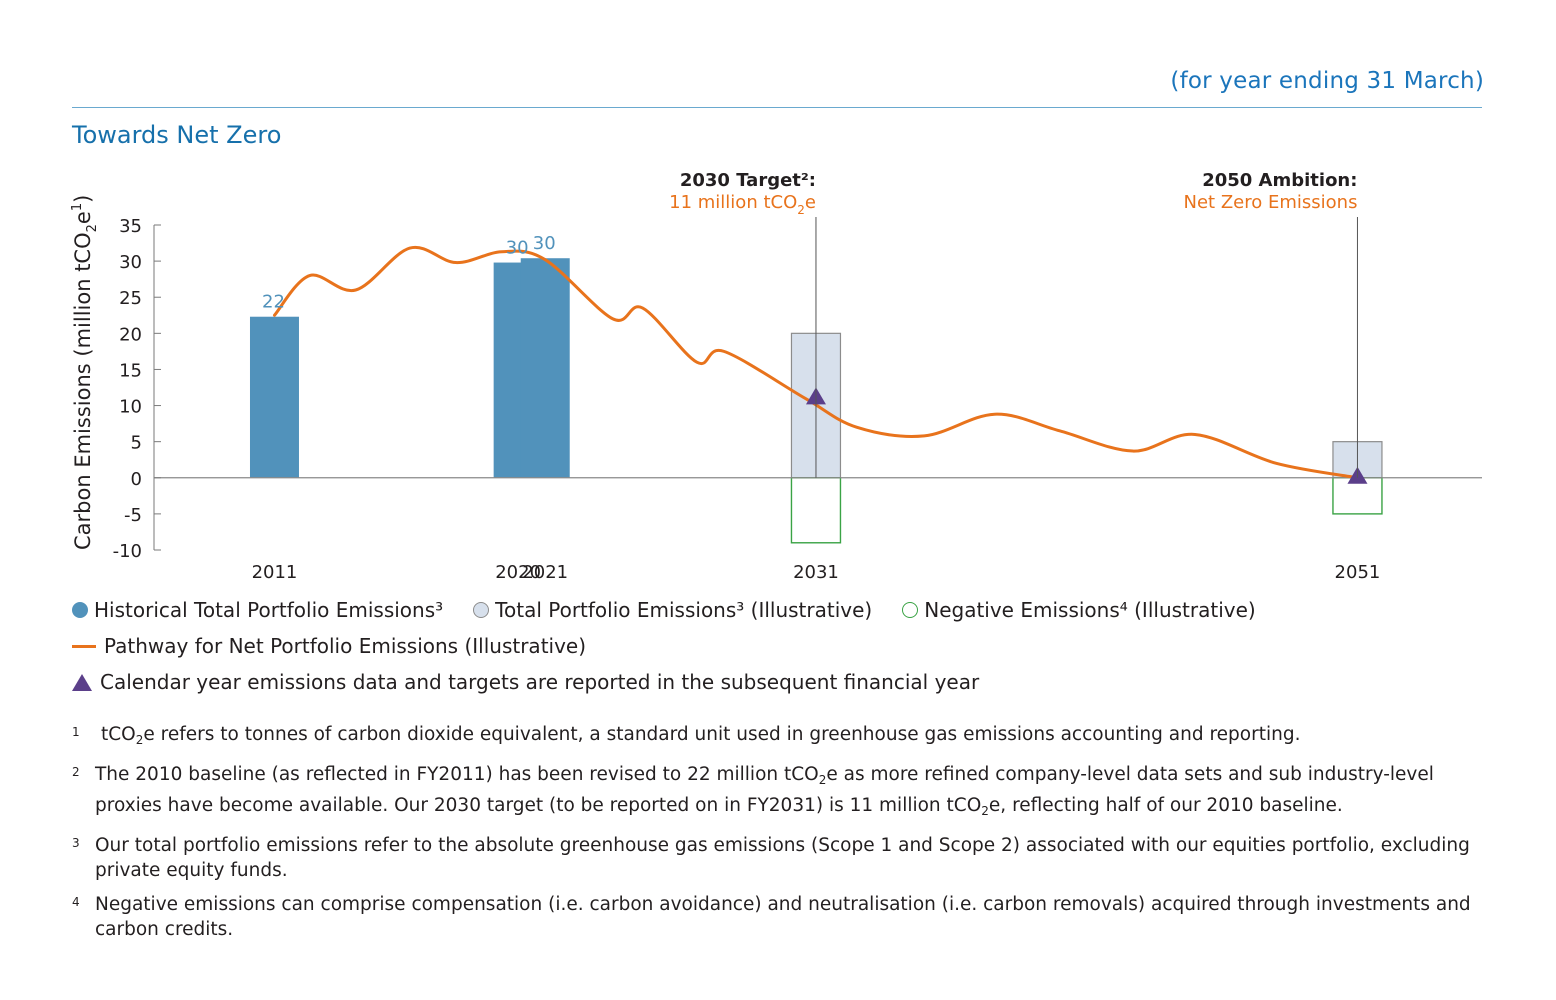 The image size is (1556, 1000). I want to click on y-tick-label: 15, so click(130, 370).